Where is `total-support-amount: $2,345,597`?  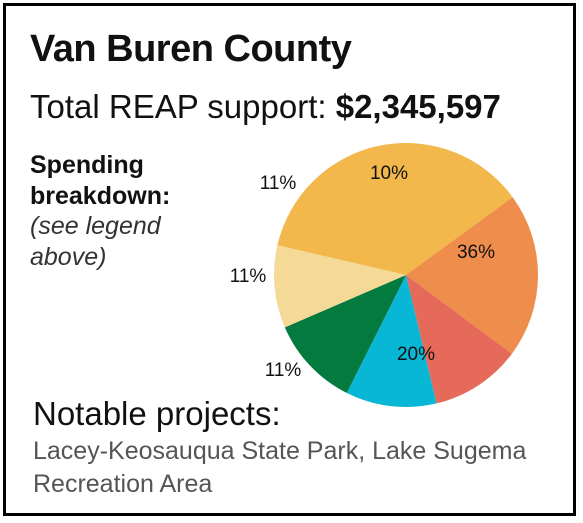 total-support-amount: $2,345,597 is located at coordinates (418, 106).